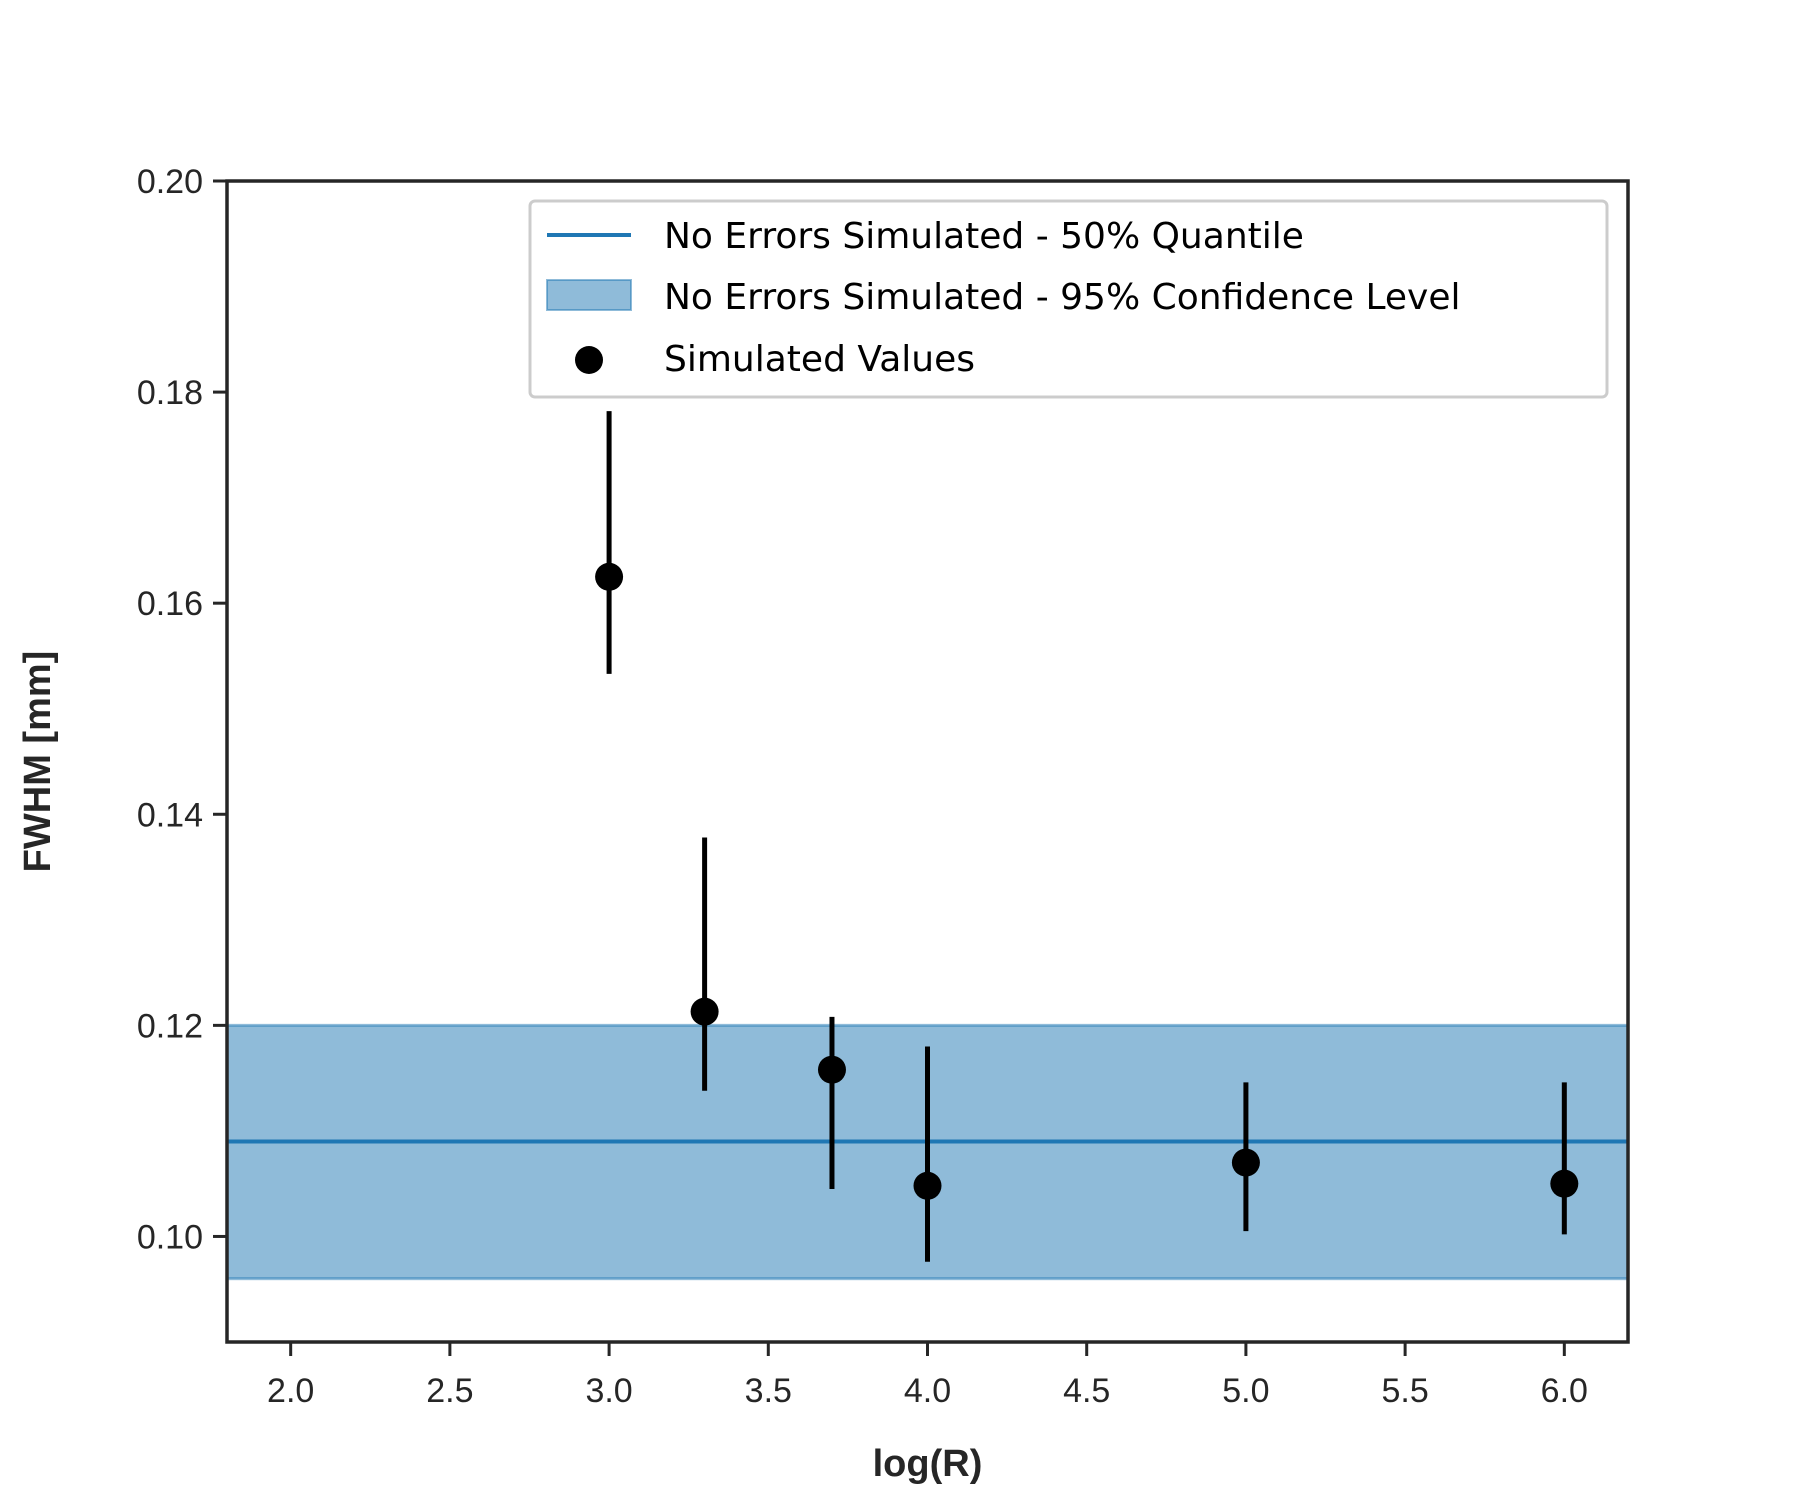 The width and height of the screenshot is (1800, 1500). I want to click on x-tick-label-8: 6.0, so click(1564, 1391).